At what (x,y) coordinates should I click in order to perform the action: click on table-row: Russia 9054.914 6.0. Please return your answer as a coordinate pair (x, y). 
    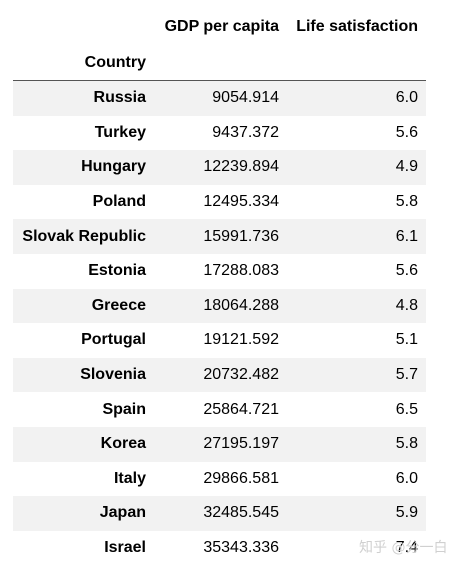
    Looking at the image, I should click on (219, 98).